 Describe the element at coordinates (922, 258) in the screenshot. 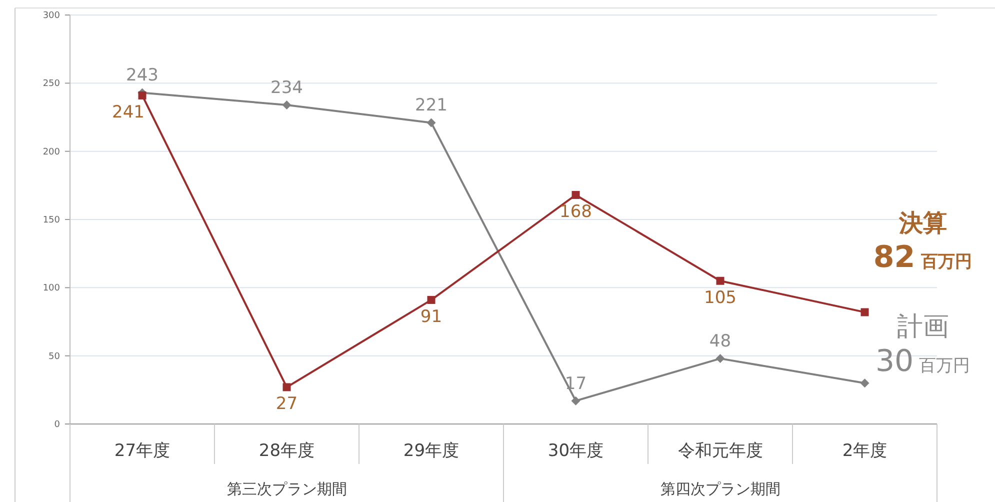

I see `data-label: 82 百万円` at that location.